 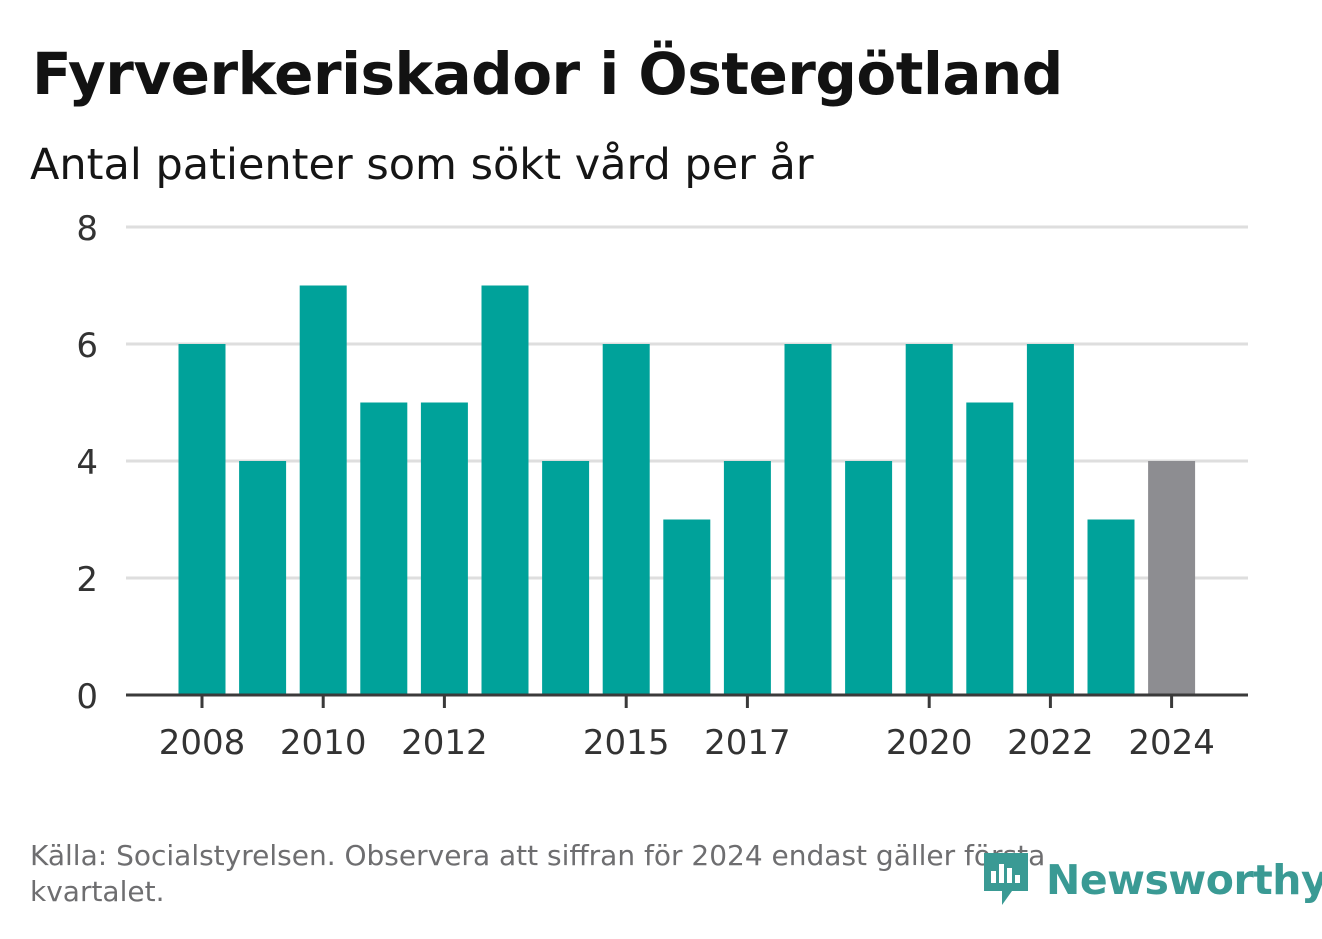 I want to click on y-tick-label: 4, so click(x=87, y=463).